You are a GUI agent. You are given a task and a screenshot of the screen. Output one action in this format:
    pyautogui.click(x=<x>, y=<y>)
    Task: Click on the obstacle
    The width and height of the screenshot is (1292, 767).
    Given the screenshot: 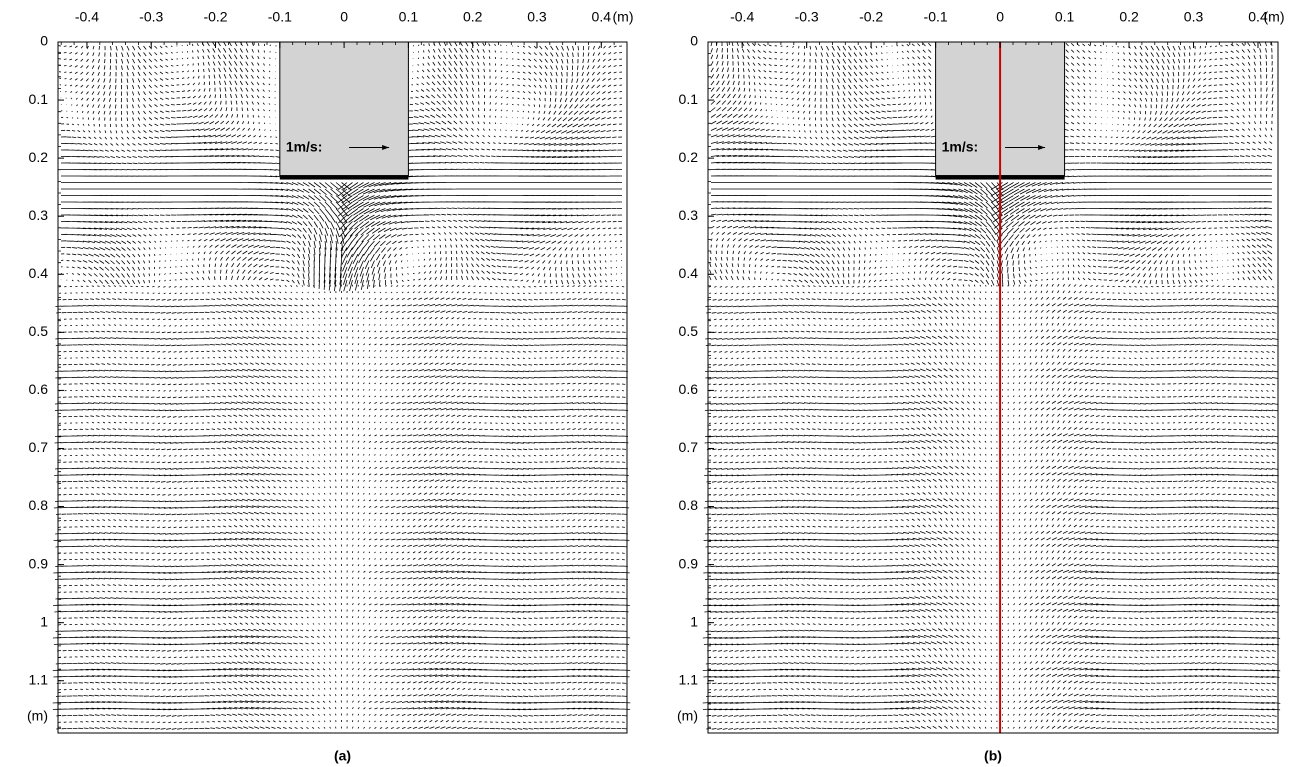 What is the action you would take?
    pyautogui.click(x=344, y=109)
    